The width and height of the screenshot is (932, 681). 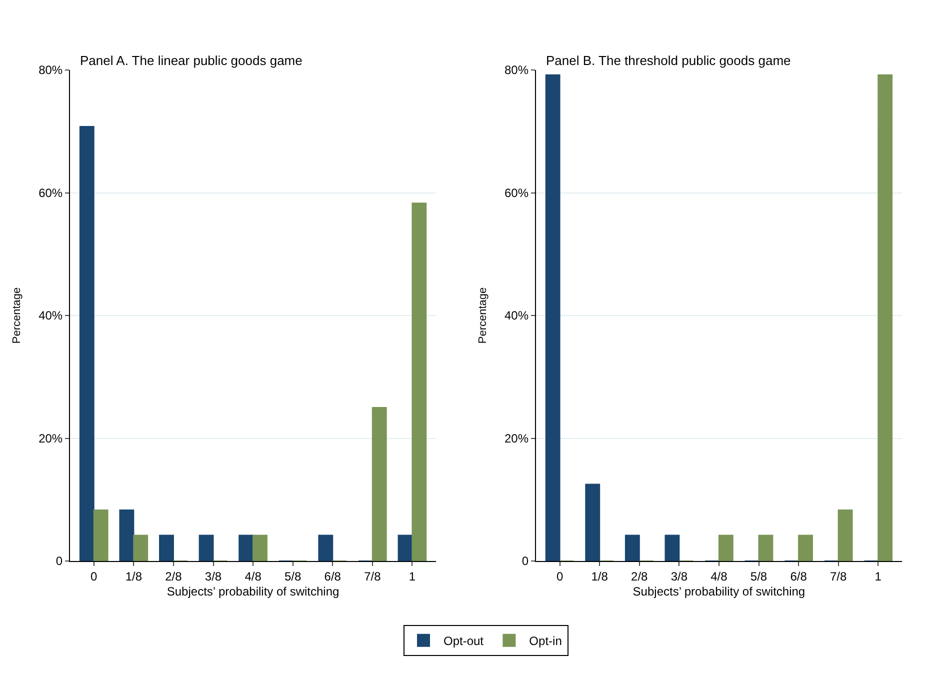 I want to click on chart-title: Panel B. The threshold public goods game, so click(x=668, y=60).